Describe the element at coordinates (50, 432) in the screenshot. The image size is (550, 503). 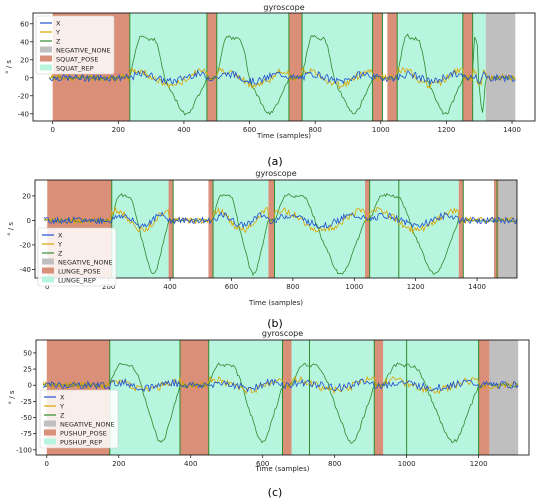
I see `legend-patch-pose` at that location.